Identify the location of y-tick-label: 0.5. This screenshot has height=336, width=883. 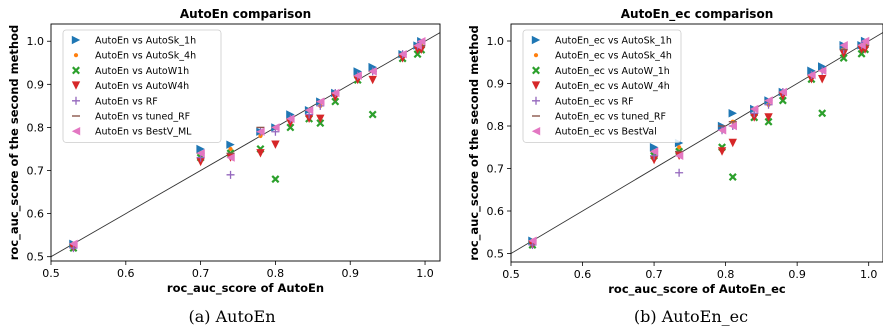
(36, 257).